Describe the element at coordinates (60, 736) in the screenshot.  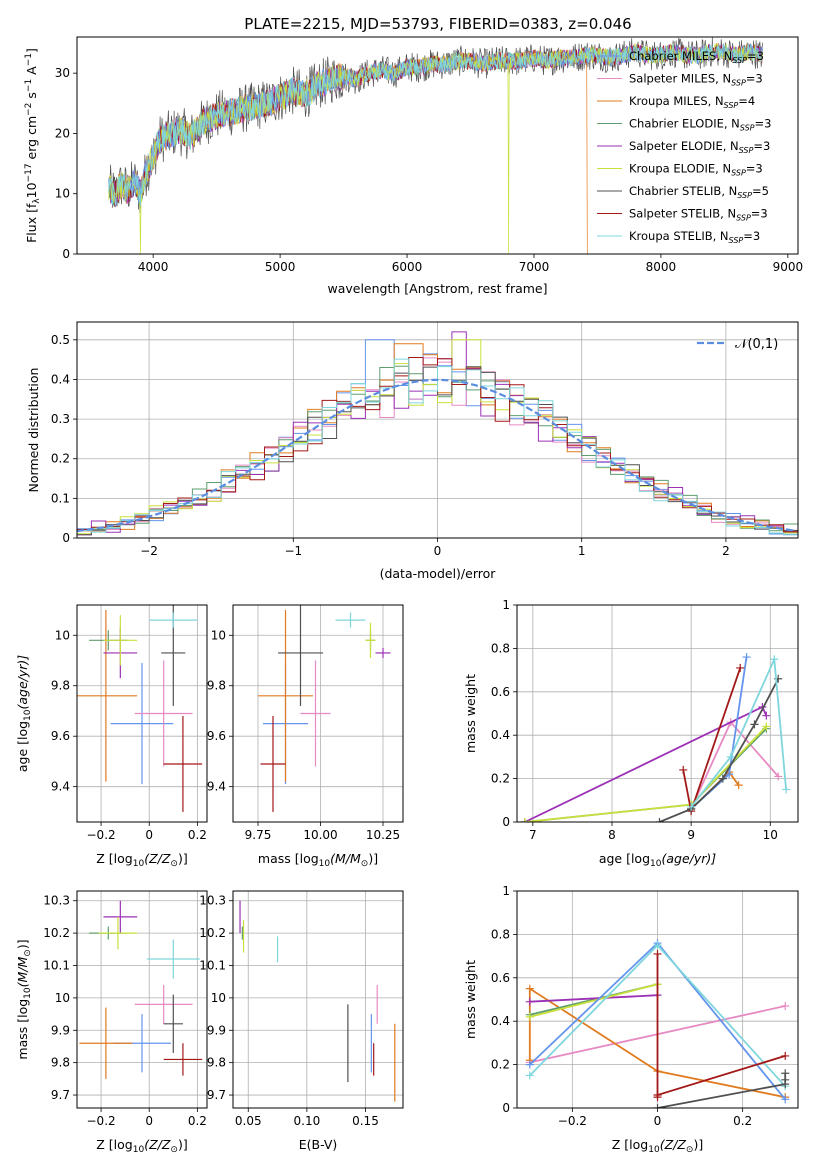
I see `y-tick-label: 9.6` at that location.